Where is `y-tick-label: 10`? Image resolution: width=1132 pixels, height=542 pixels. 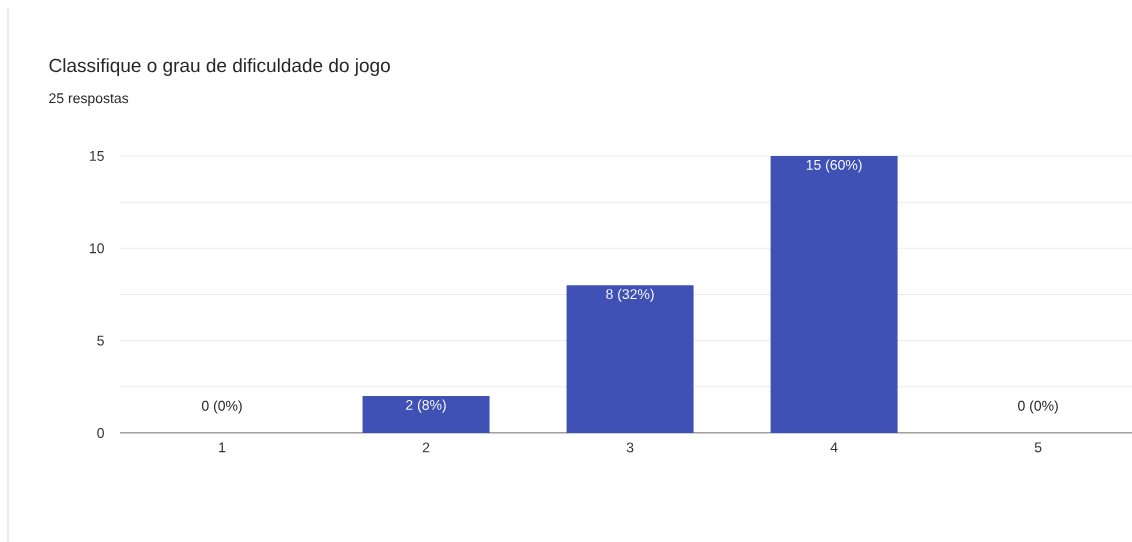 y-tick-label: 10 is located at coordinates (96, 248).